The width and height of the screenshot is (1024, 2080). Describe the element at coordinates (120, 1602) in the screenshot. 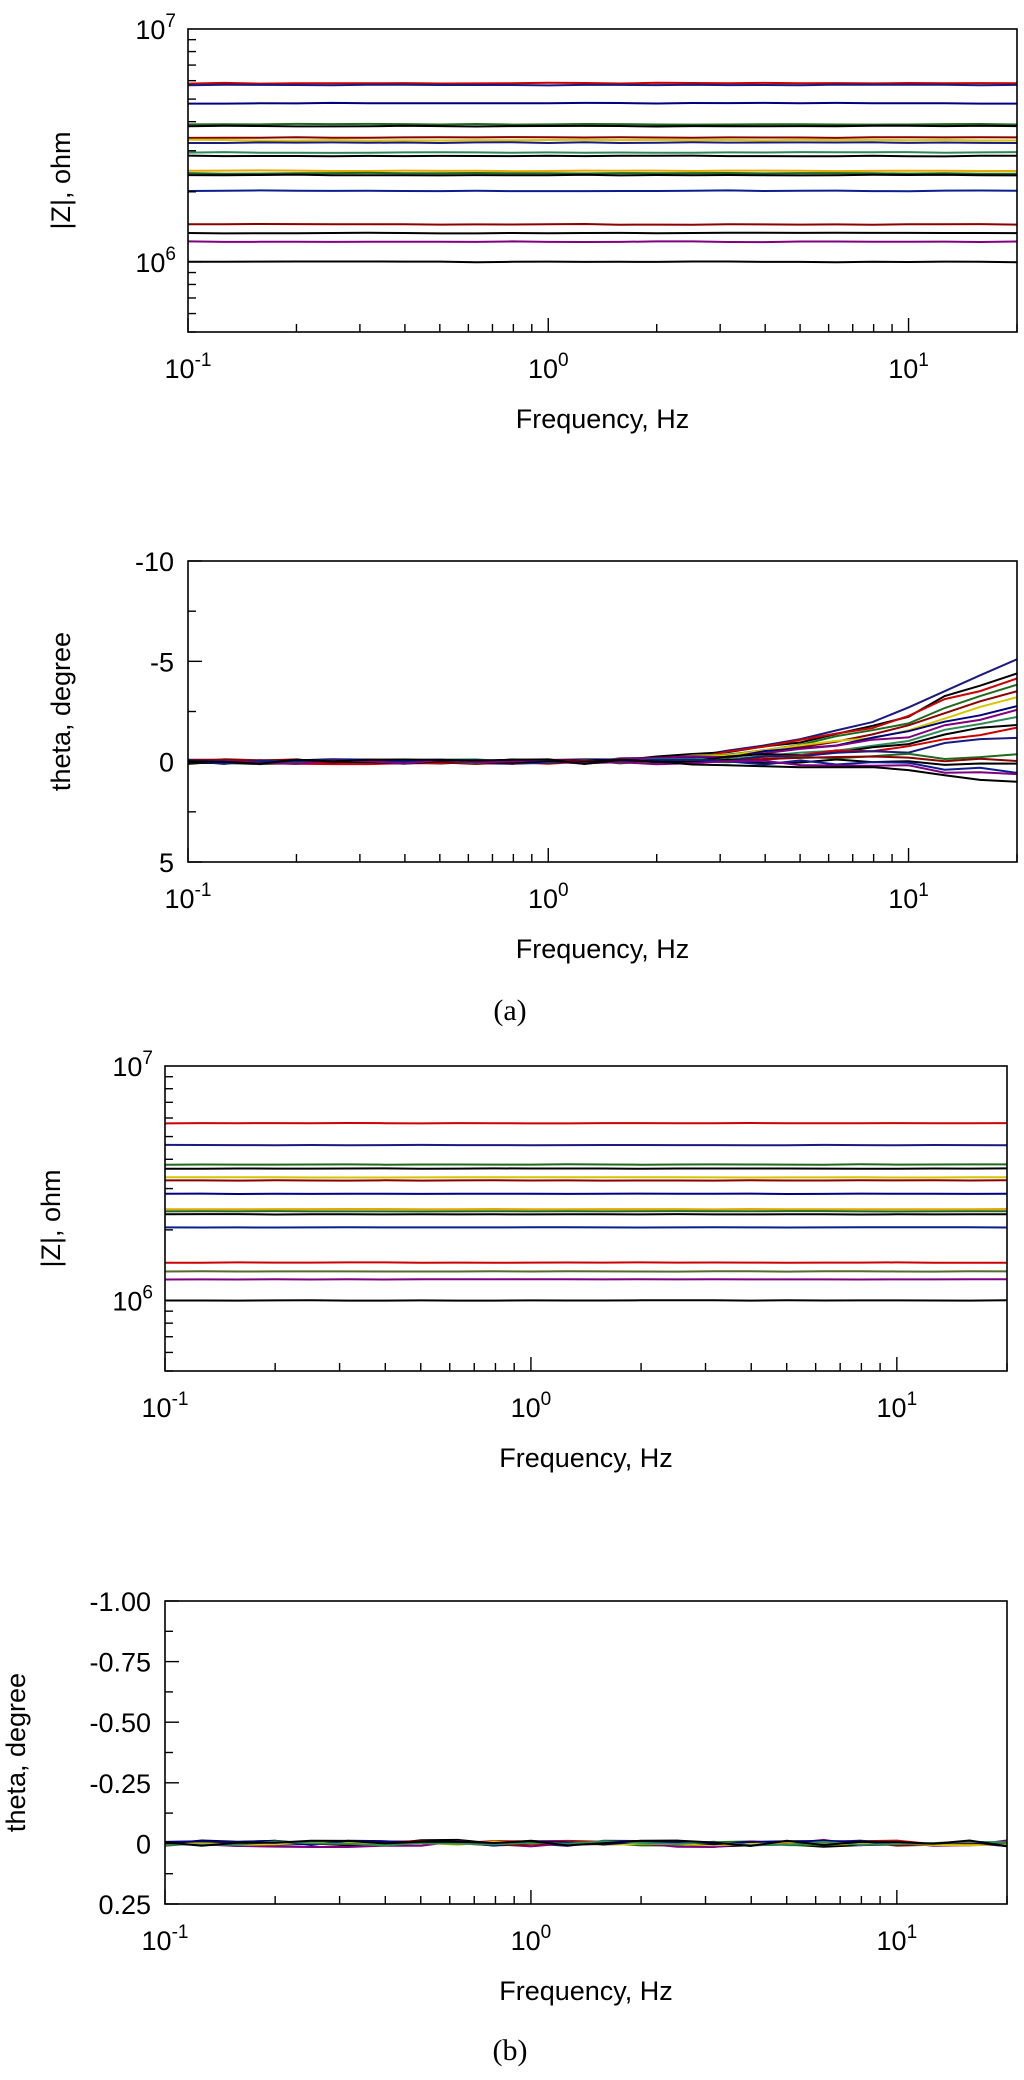

I see `y-tick-label: -1.00` at that location.